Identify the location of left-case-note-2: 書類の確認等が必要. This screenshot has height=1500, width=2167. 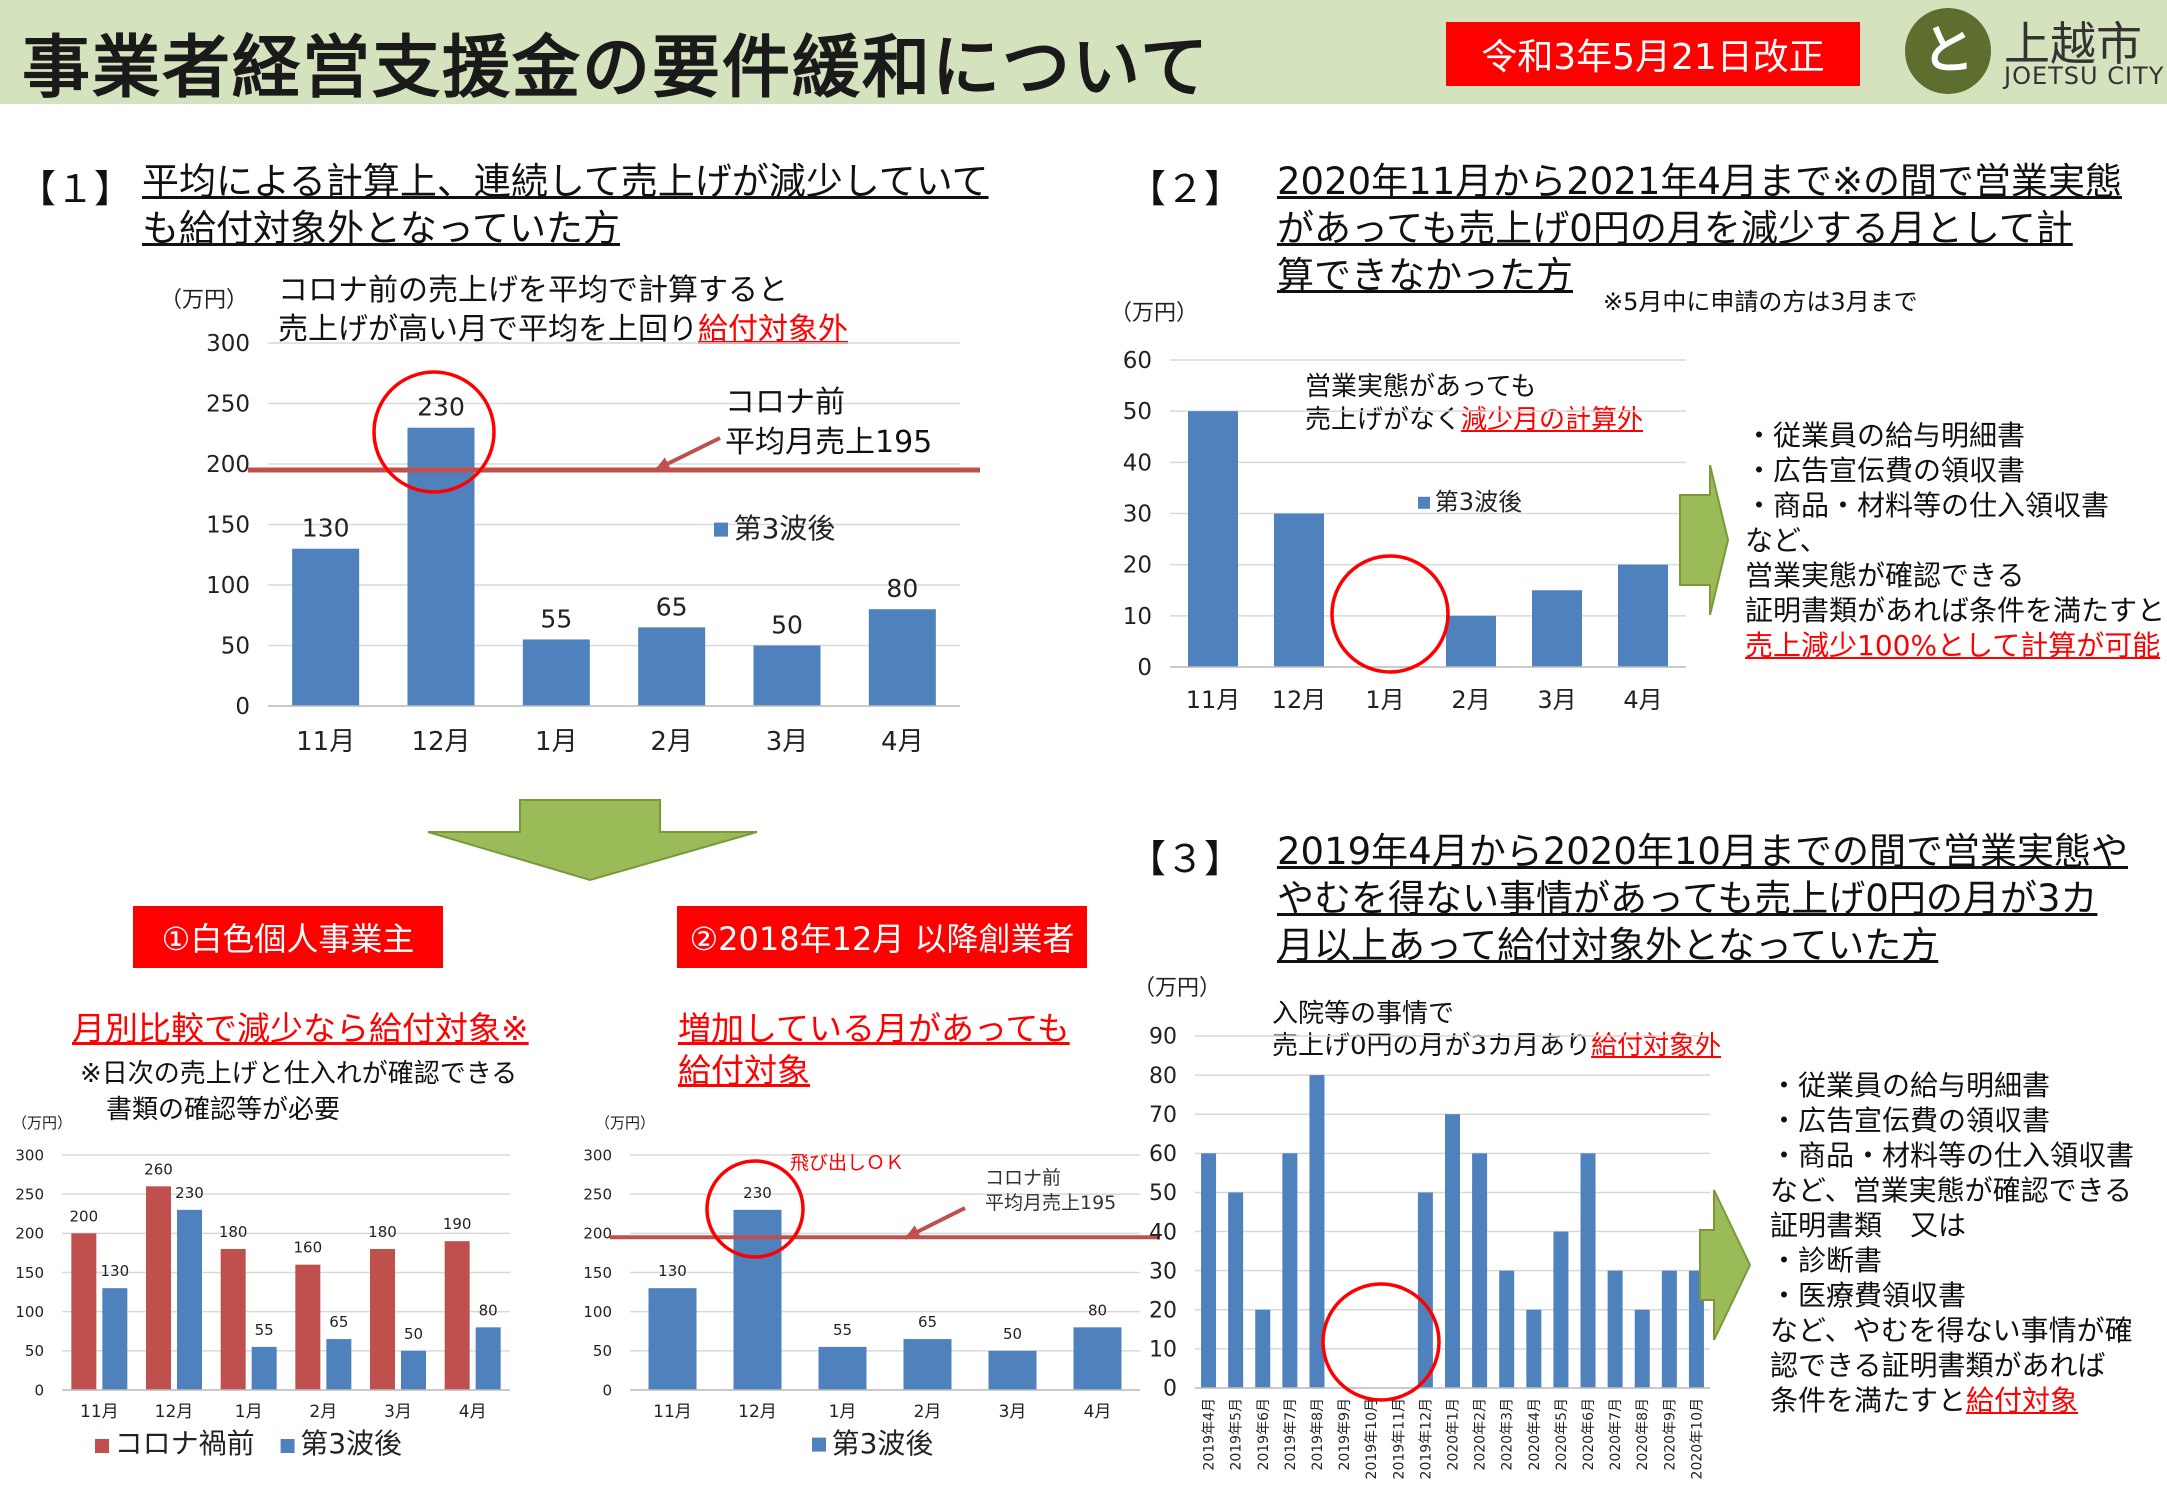
(223, 1110).